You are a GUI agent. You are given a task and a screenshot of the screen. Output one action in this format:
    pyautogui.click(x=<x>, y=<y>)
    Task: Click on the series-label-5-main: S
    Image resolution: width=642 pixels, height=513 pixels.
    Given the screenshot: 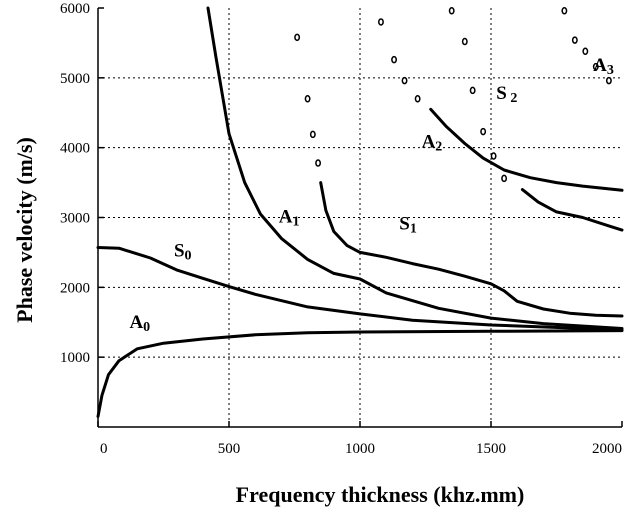 What is the action you would take?
    pyautogui.click(x=501, y=93)
    